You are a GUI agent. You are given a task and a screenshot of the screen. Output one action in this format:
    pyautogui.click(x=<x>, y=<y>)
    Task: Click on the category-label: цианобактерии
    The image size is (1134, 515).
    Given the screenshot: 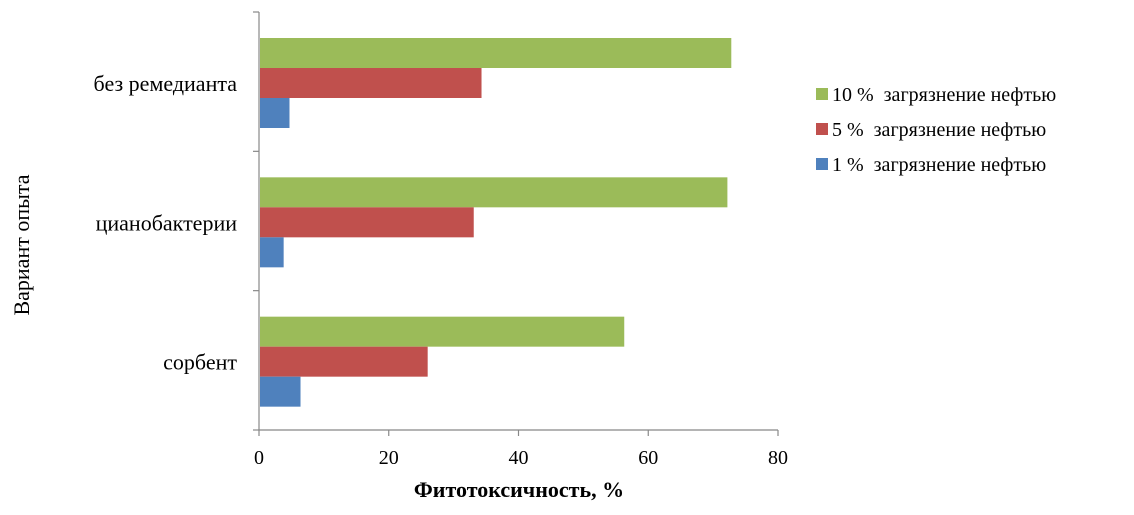 What is the action you would take?
    pyautogui.click(x=167, y=222)
    